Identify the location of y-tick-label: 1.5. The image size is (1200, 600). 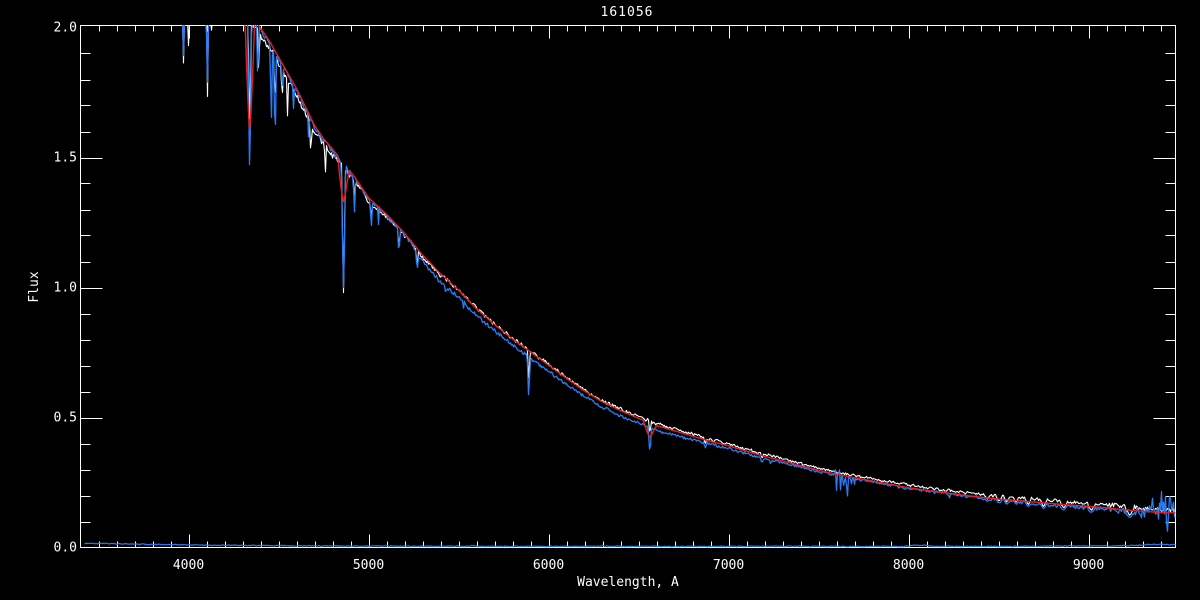
(65, 158).